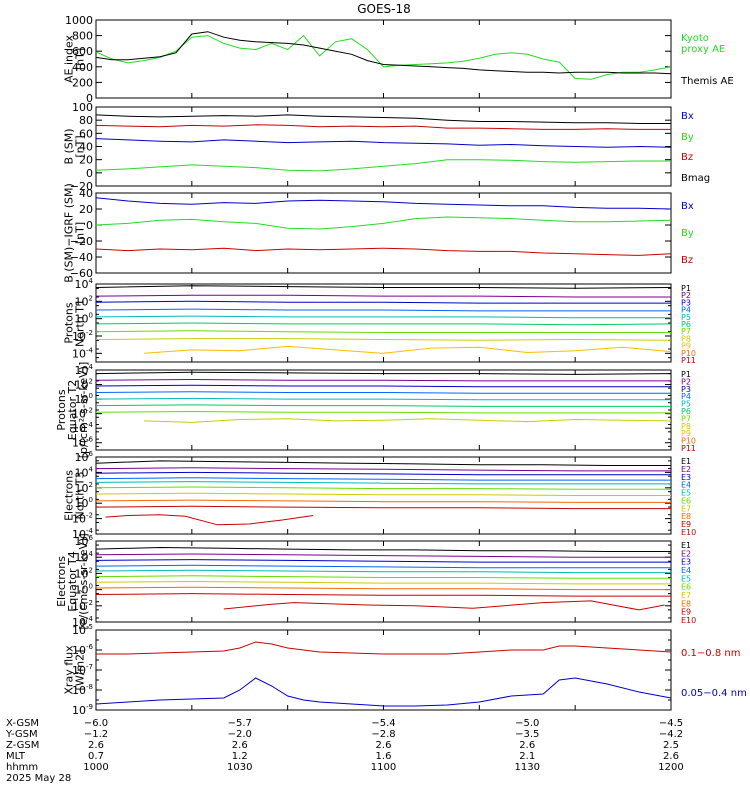 The width and height of the screenshot is (750, 800). Describe the element at coordinates (383, 561) in the screenshot. I see `series-e3` at that location.